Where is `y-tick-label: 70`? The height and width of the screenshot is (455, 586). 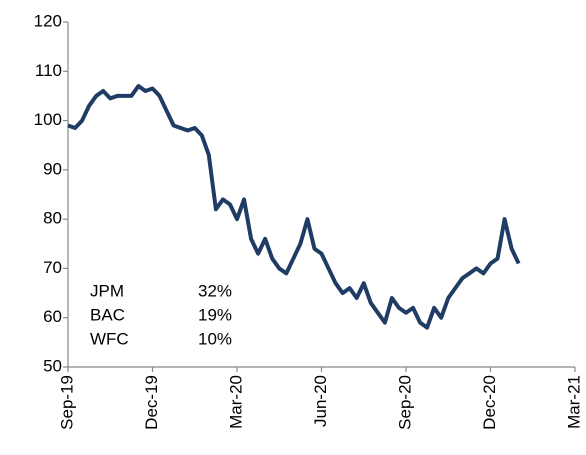 y-tick-label: 70 is located at coordinates (52, 267).